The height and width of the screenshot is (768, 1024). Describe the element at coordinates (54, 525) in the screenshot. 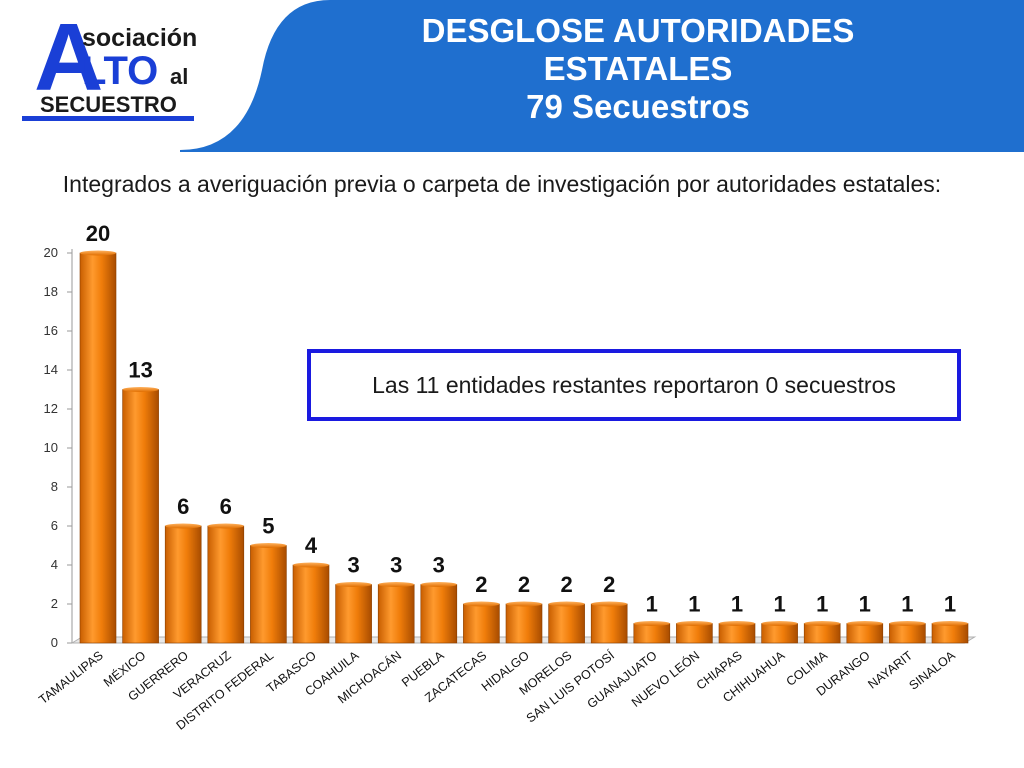

I see `y-tick-label: 6` at that location.